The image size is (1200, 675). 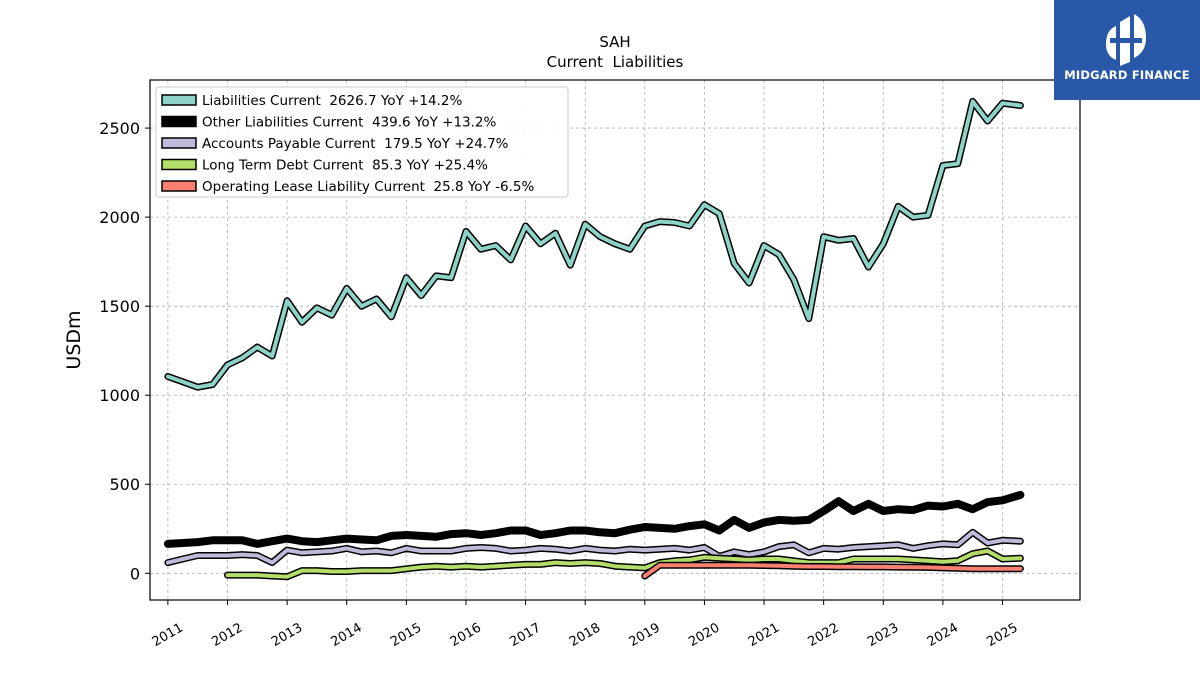 I want to click on x-tick-label: 2017, so click(x=525, y=635).